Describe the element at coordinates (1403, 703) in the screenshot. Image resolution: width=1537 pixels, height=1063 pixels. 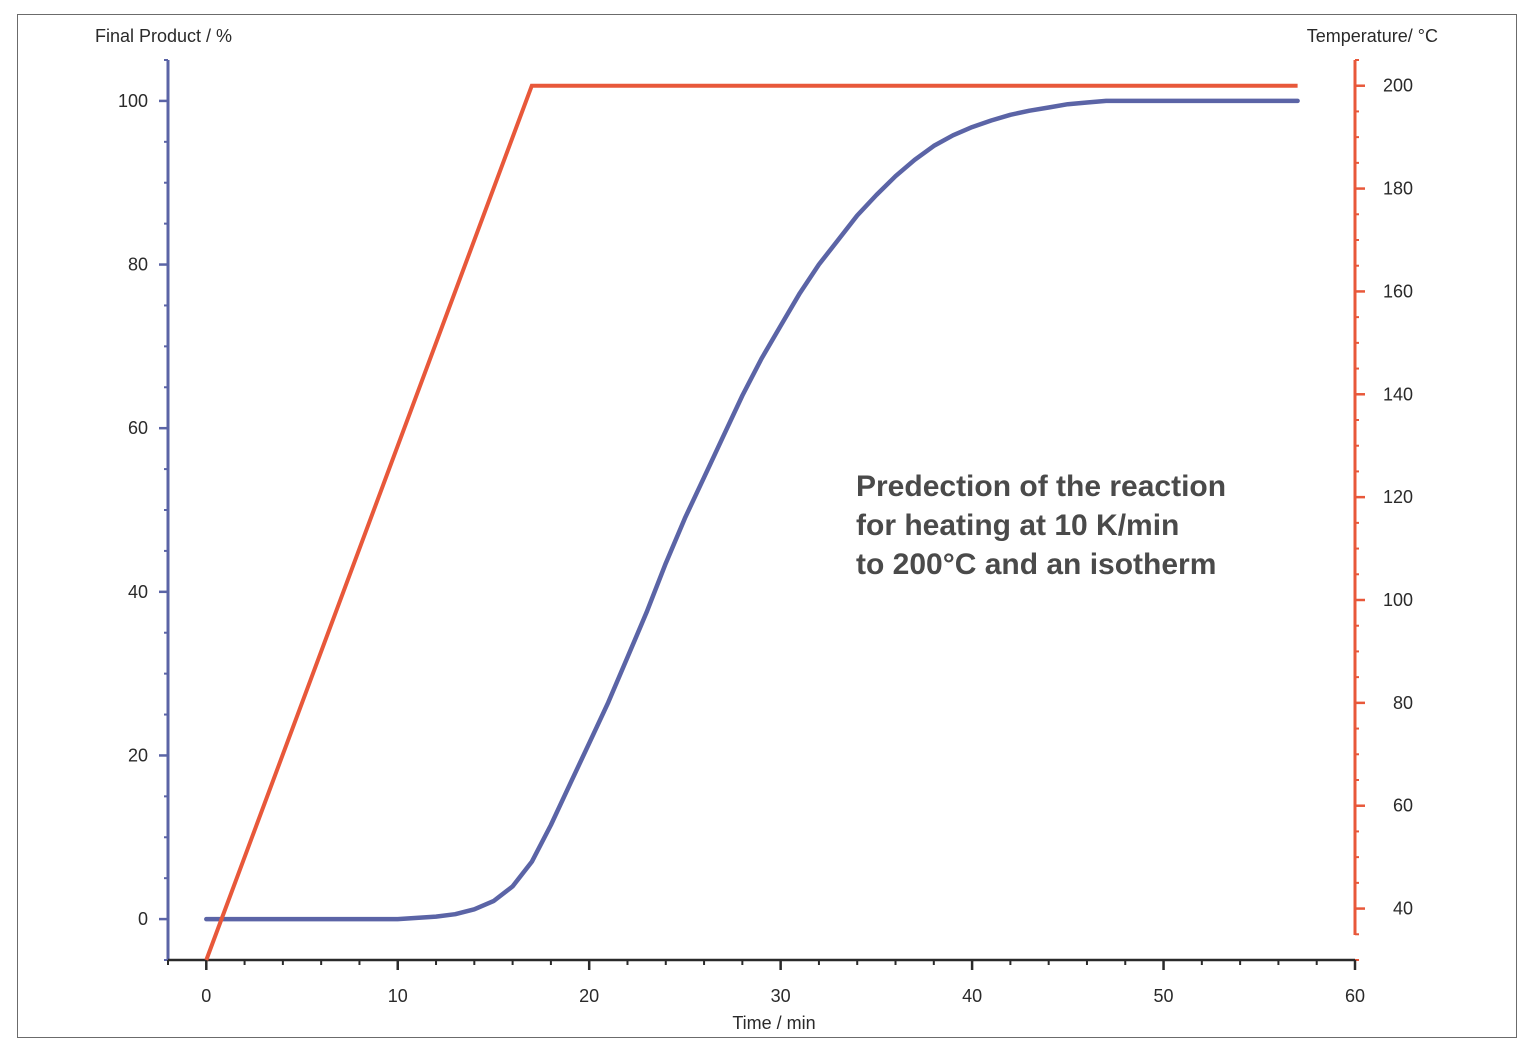
I see `y-right-tick-label: 80` at that location.